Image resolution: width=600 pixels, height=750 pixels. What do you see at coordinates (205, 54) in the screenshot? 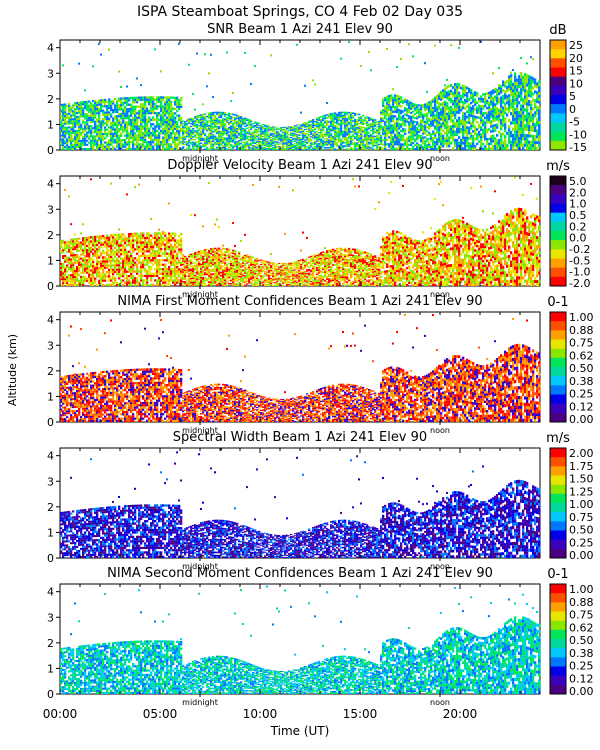
I see `heatmap-speck` at bounding box center [205, 54].